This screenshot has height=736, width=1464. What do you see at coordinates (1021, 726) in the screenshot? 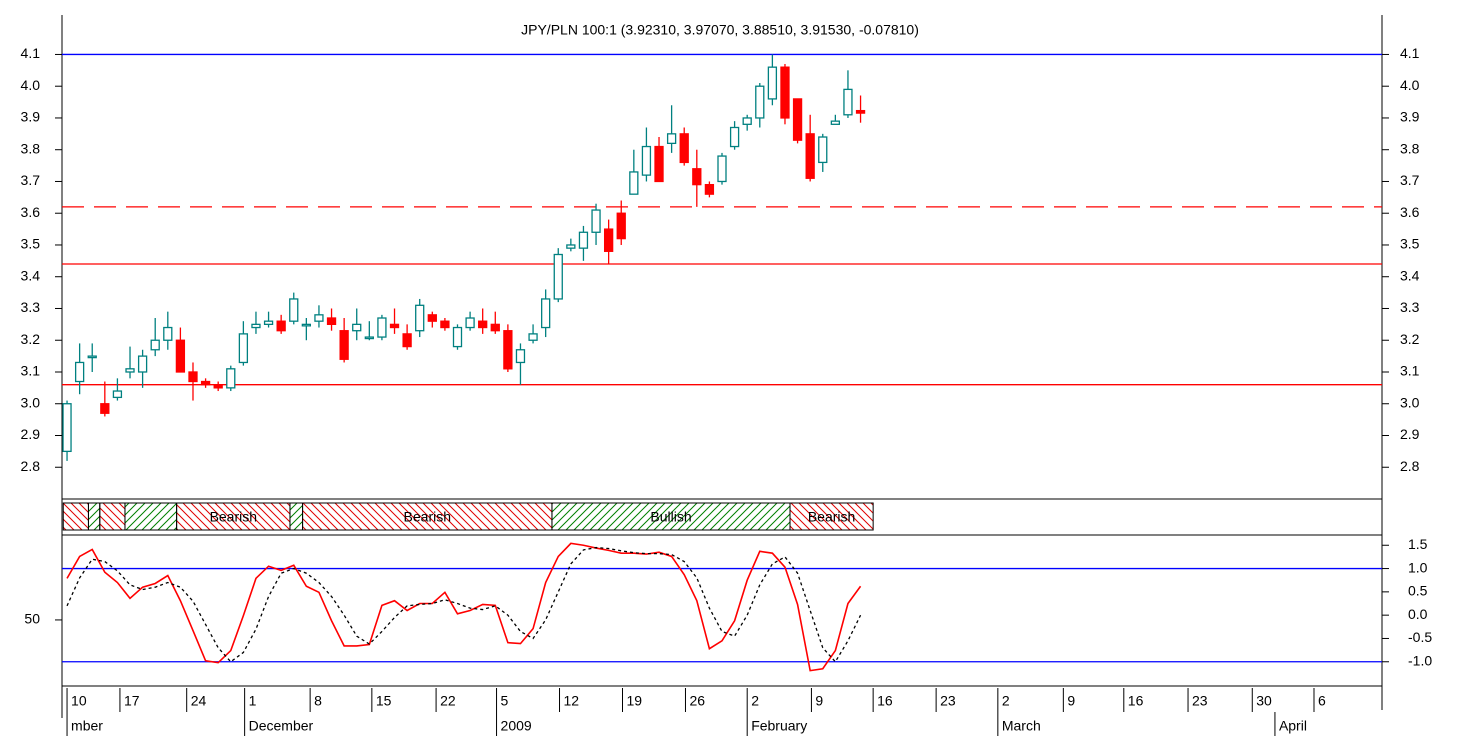
I see `month-label: March` at bounding box center [1021, 726].